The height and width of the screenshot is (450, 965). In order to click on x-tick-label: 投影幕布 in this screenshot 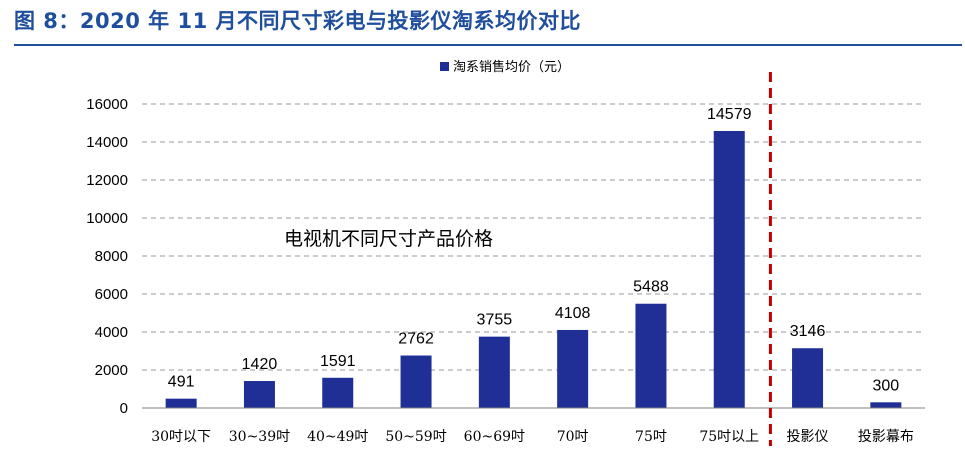, I will do `click(886, 437)`.